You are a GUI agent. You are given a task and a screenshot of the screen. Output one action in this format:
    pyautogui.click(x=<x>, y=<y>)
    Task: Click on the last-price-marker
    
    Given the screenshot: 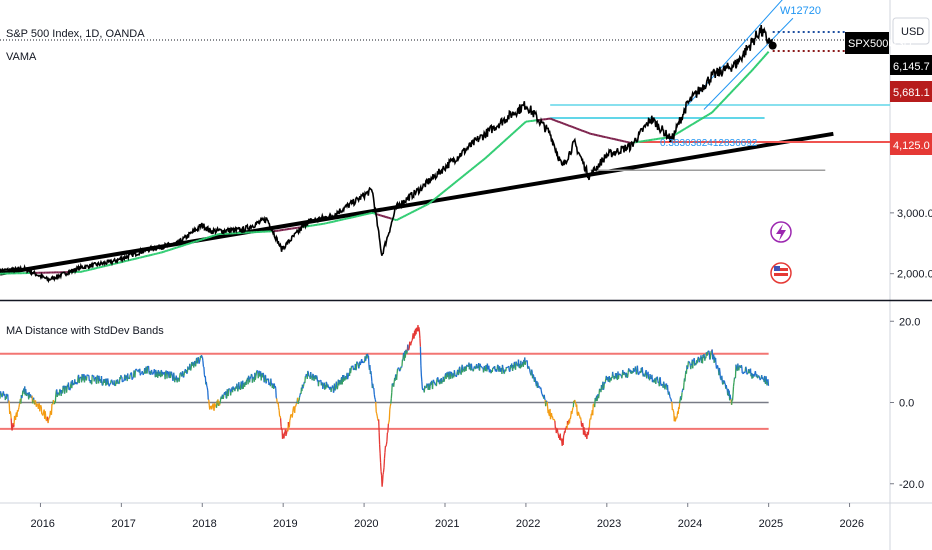 What is the action you would take?
    pyautogui.click(x=772, y=45)
    